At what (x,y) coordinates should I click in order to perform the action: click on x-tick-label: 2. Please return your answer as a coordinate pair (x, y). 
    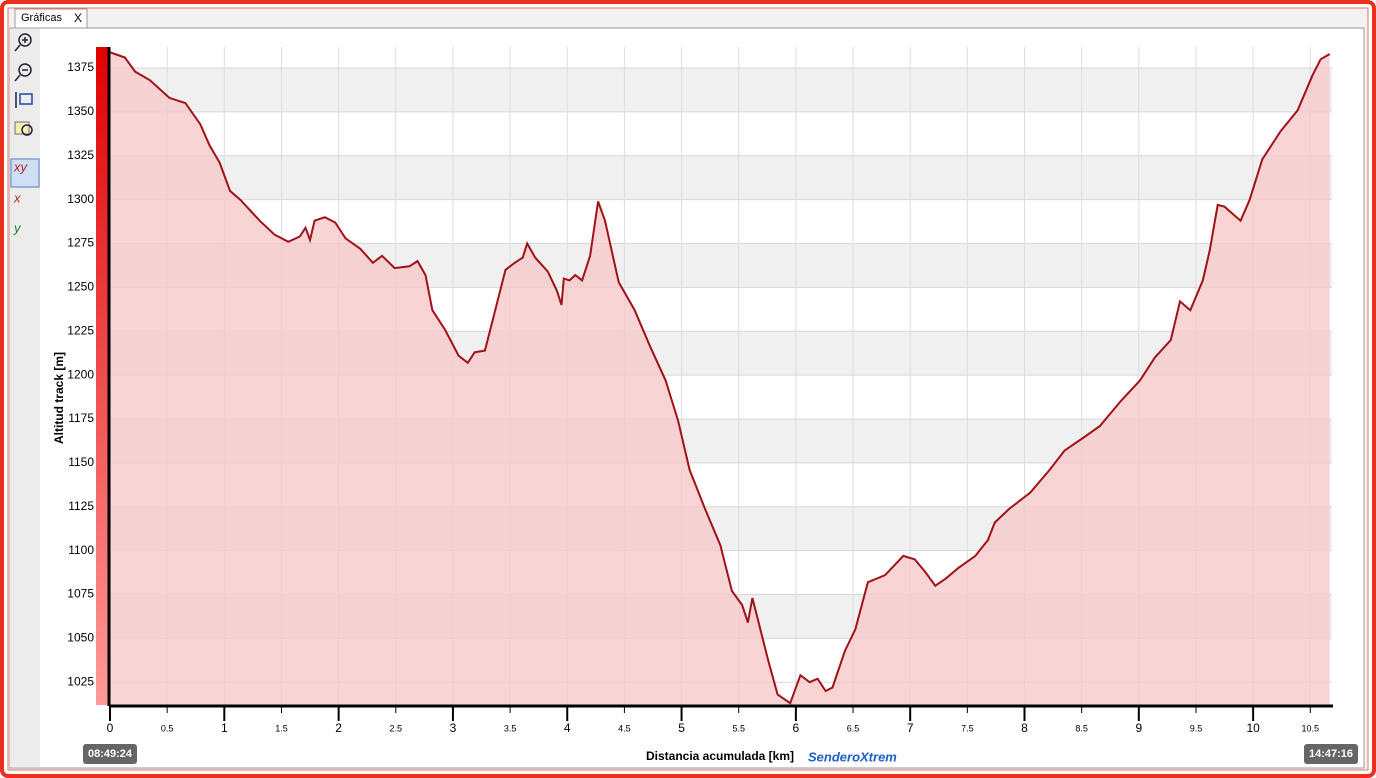
    Looking at the image, I should click on (338, 728).